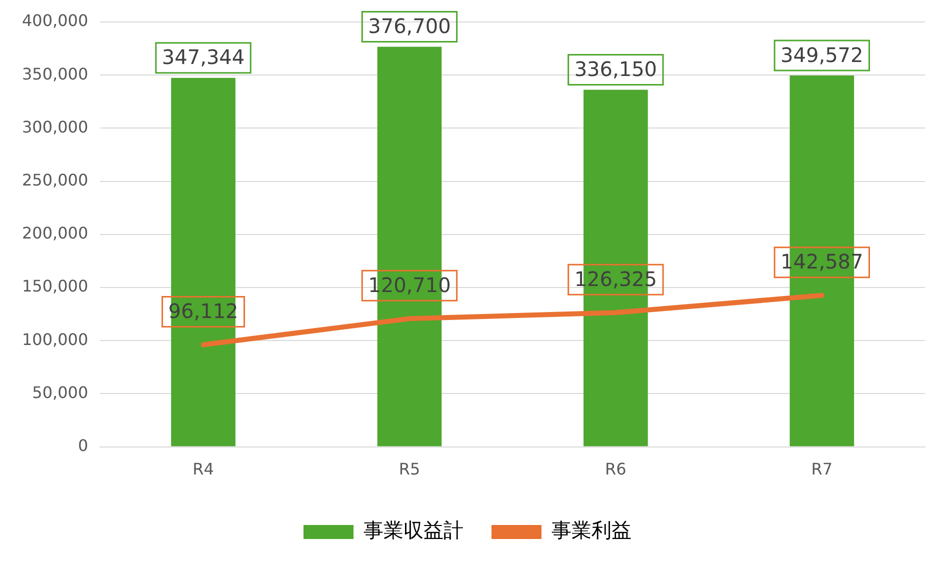 The image size is (947, 562). Describe the element at coordinates (592, 530) in the screenshot. I see `legend-label: 事業利益` at that location.